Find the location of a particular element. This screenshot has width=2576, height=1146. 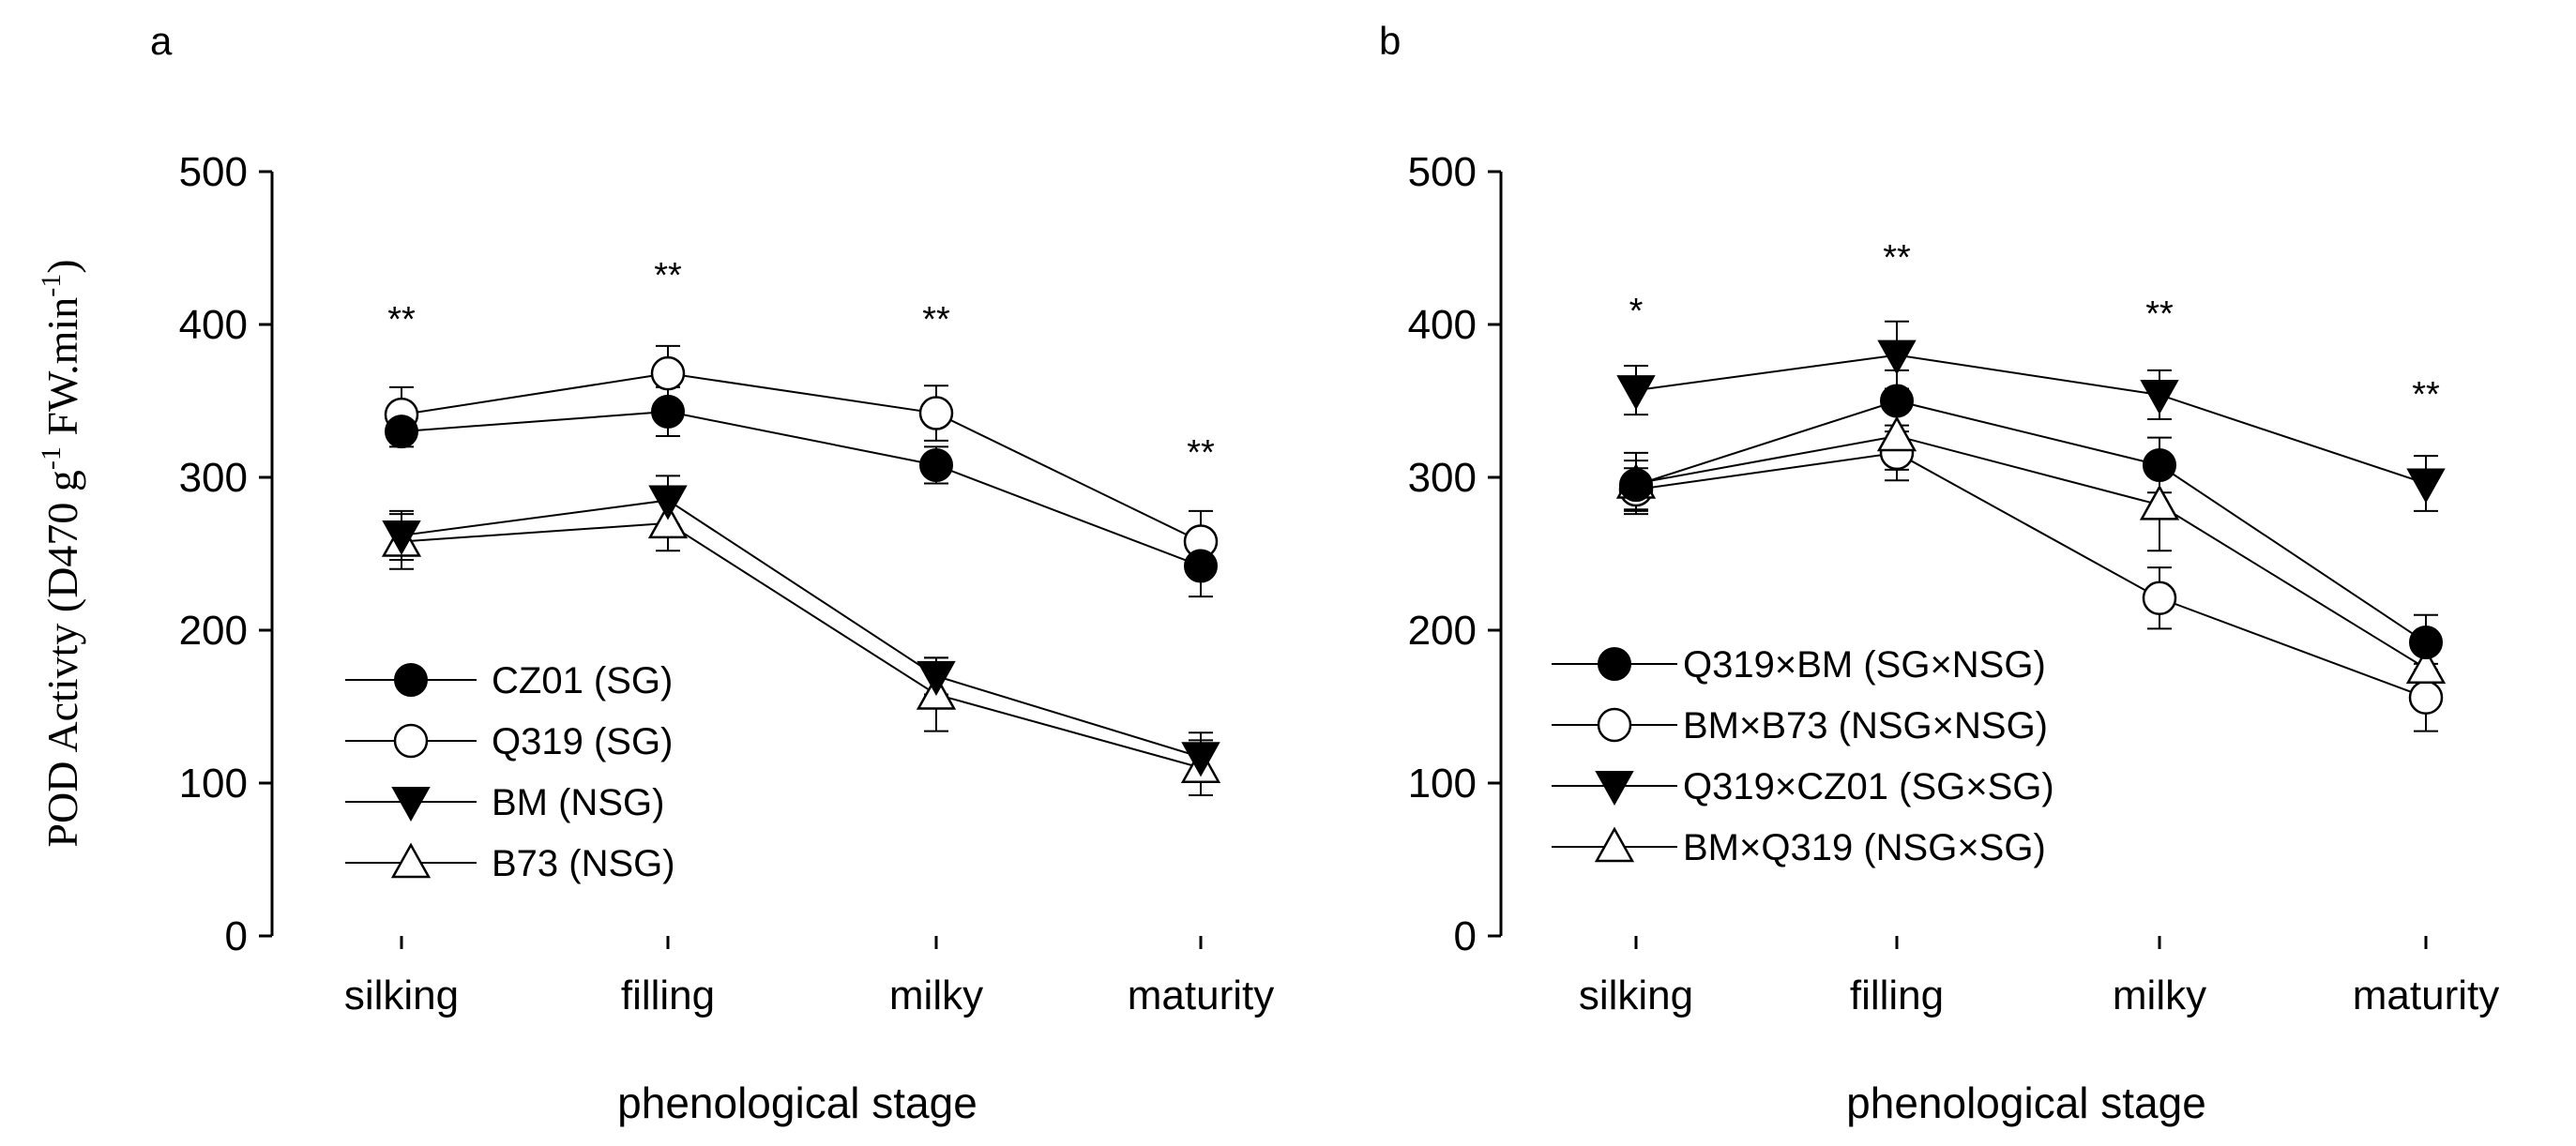

legend-label: Q319×BM (SG×NSG) is located at coordinates (1864, 665).